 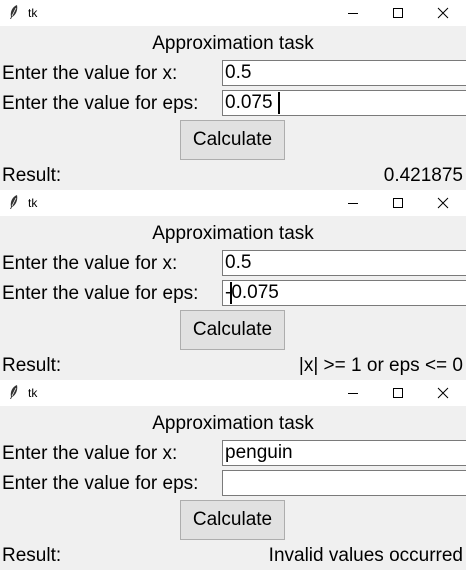 I want to click on result-value: |x| >= 1 or eps <= 0, so click(x=380, y=365).